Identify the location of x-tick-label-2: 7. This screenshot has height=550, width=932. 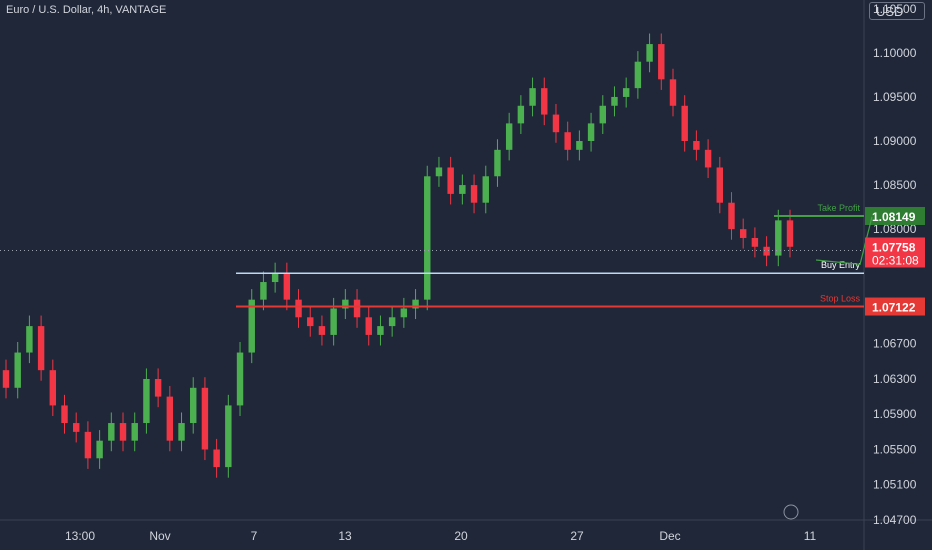
(254, 536).